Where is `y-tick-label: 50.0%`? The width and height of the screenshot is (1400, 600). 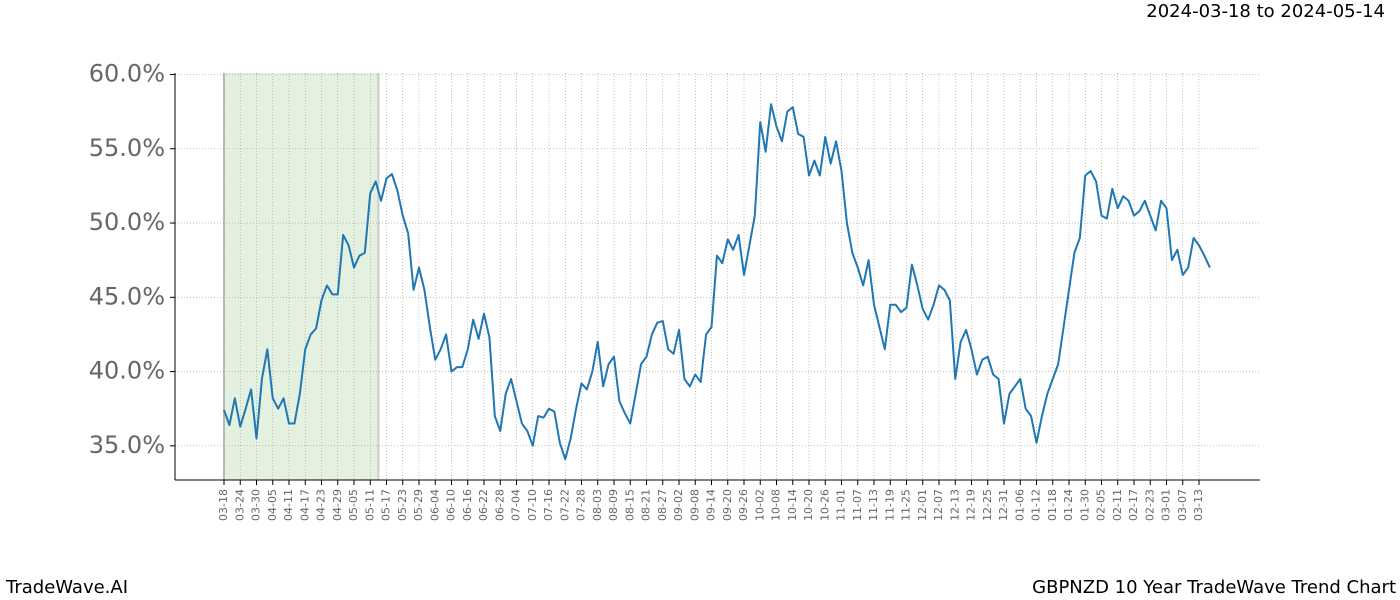 y-tick-label: 50.0% is located at coordinates (127, 222).